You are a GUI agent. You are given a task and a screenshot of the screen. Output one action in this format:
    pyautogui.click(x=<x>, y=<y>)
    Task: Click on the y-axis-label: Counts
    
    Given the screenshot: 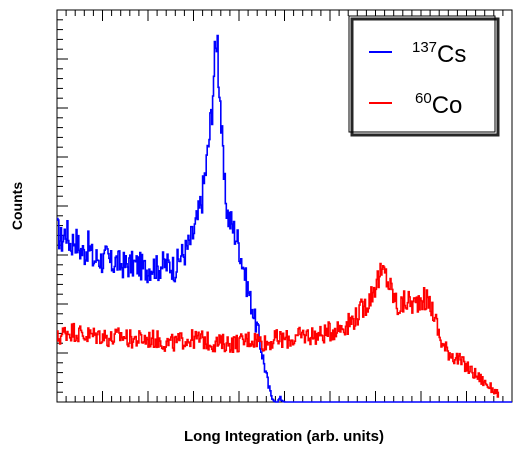 What is the action you would take?
    pyautogui.click(x=17, y=206)
    